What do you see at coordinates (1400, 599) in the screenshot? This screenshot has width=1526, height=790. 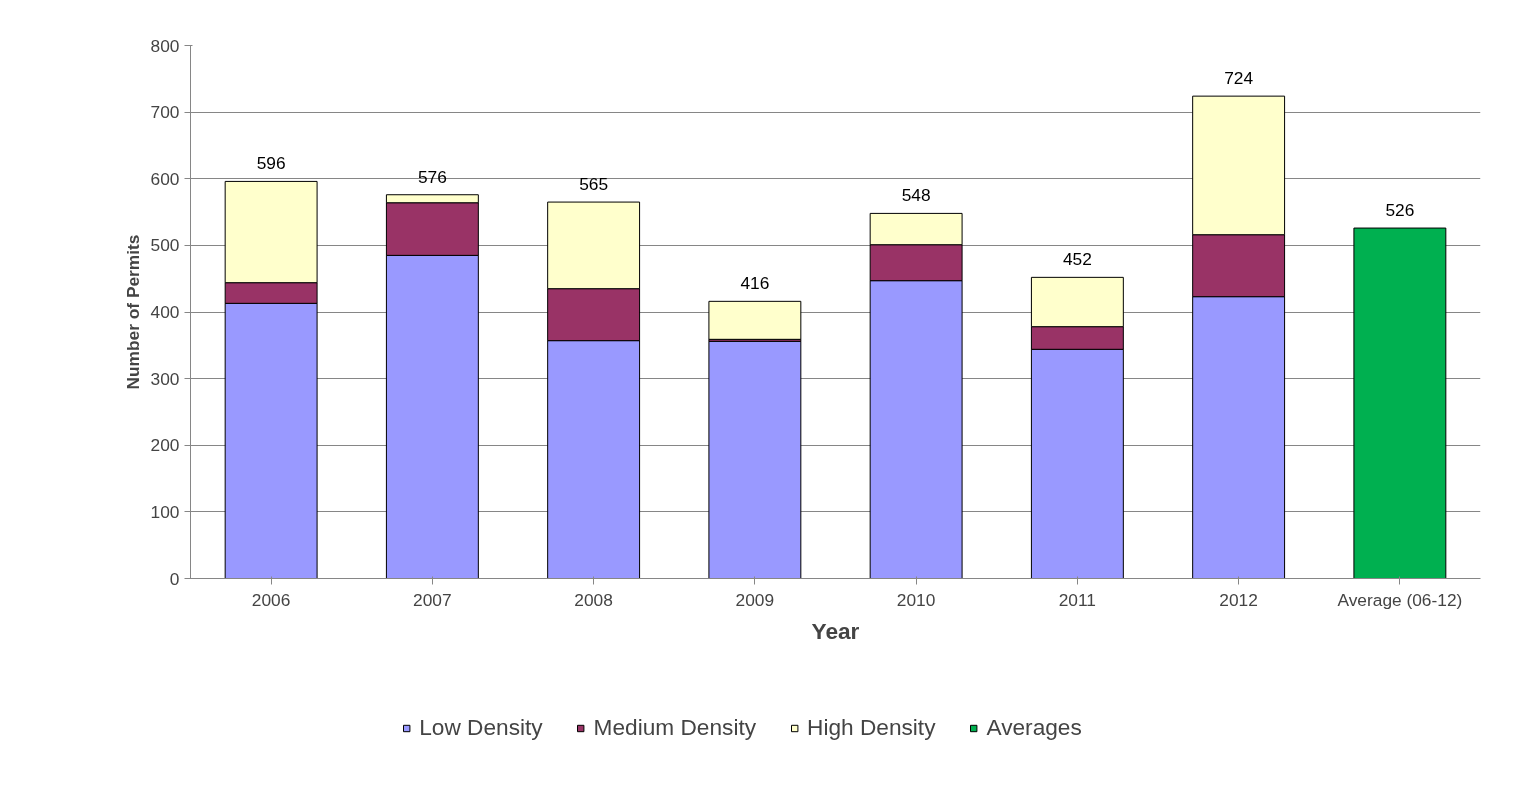 I see `x-tick-label: Average (06-12)` at bounding box center [1400, 599].